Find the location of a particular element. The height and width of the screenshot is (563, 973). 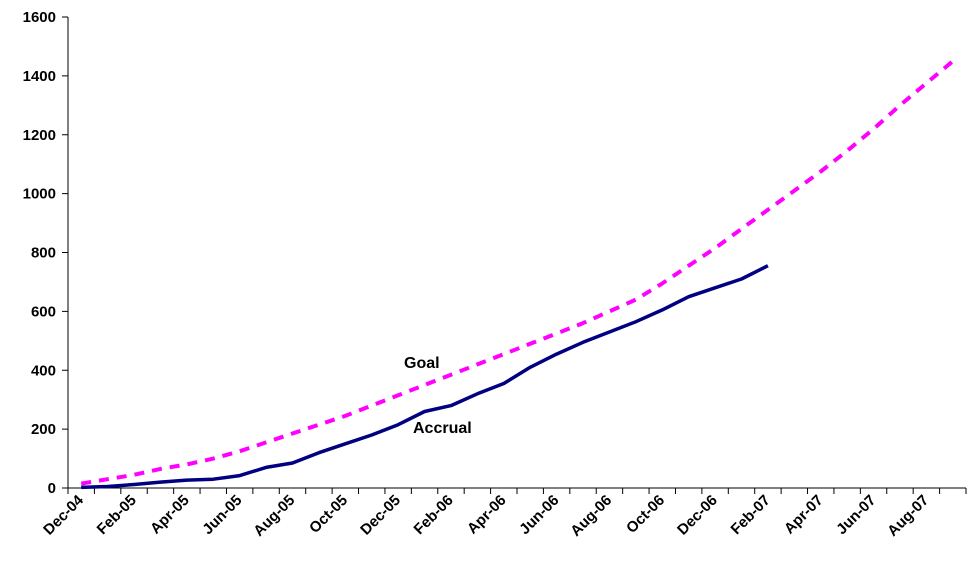

x-tick-label: Feb-06 is located at coordinates (434, 515).